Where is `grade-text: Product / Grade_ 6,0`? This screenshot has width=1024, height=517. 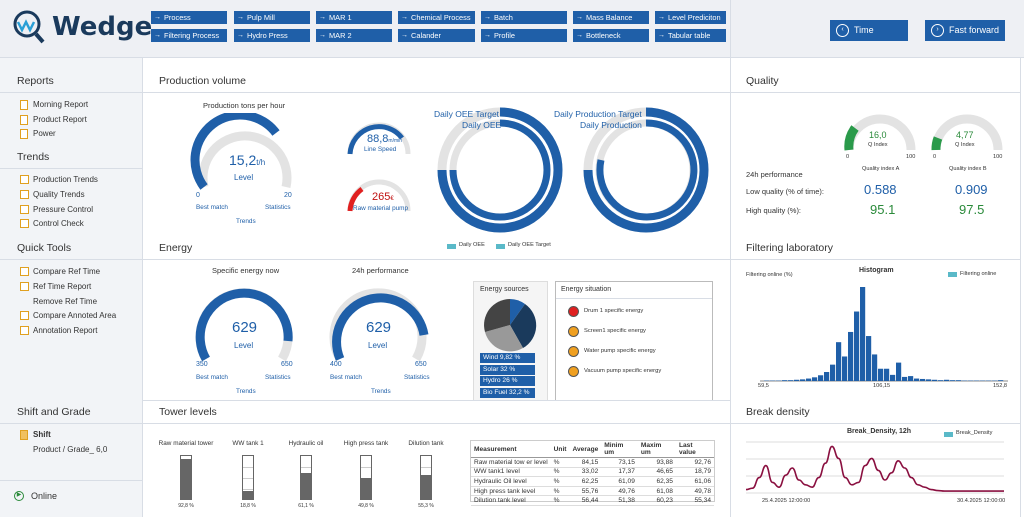 grade-text: Product / Grade_ 6,0 is located at coordinates (70, 449).